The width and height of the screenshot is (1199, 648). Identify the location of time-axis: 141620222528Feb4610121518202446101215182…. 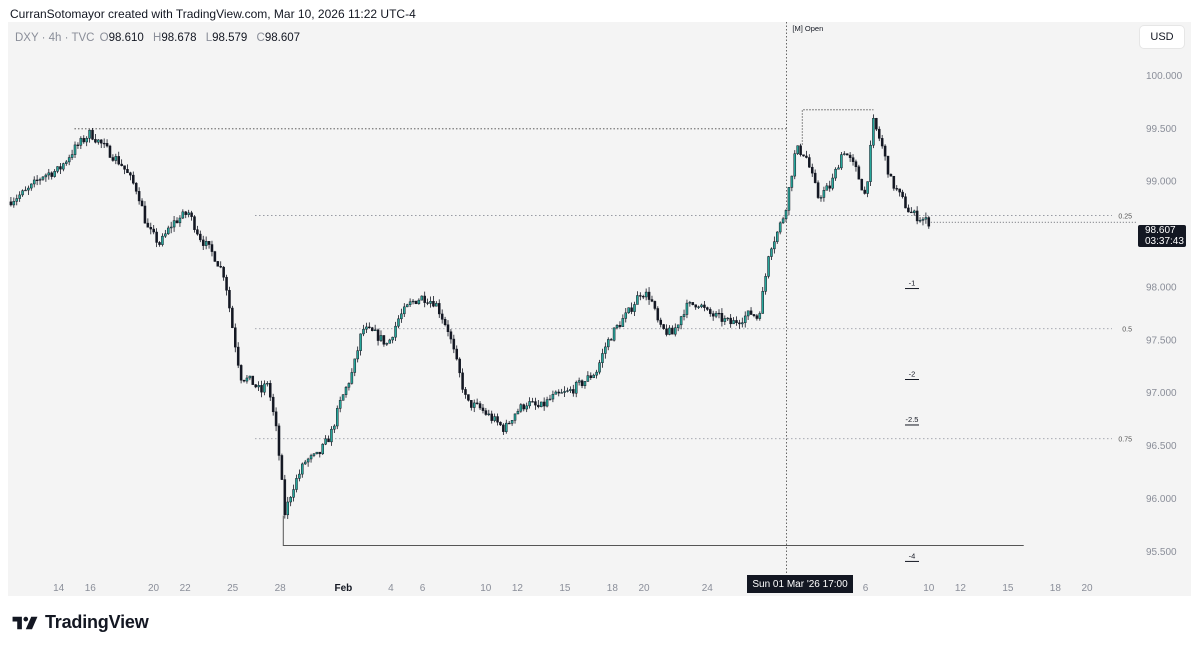
(573, 588).